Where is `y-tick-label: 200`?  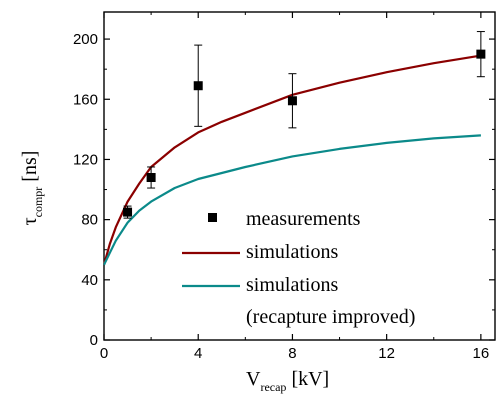
y-tick-label: 200 is located at coordinates (85, 39).